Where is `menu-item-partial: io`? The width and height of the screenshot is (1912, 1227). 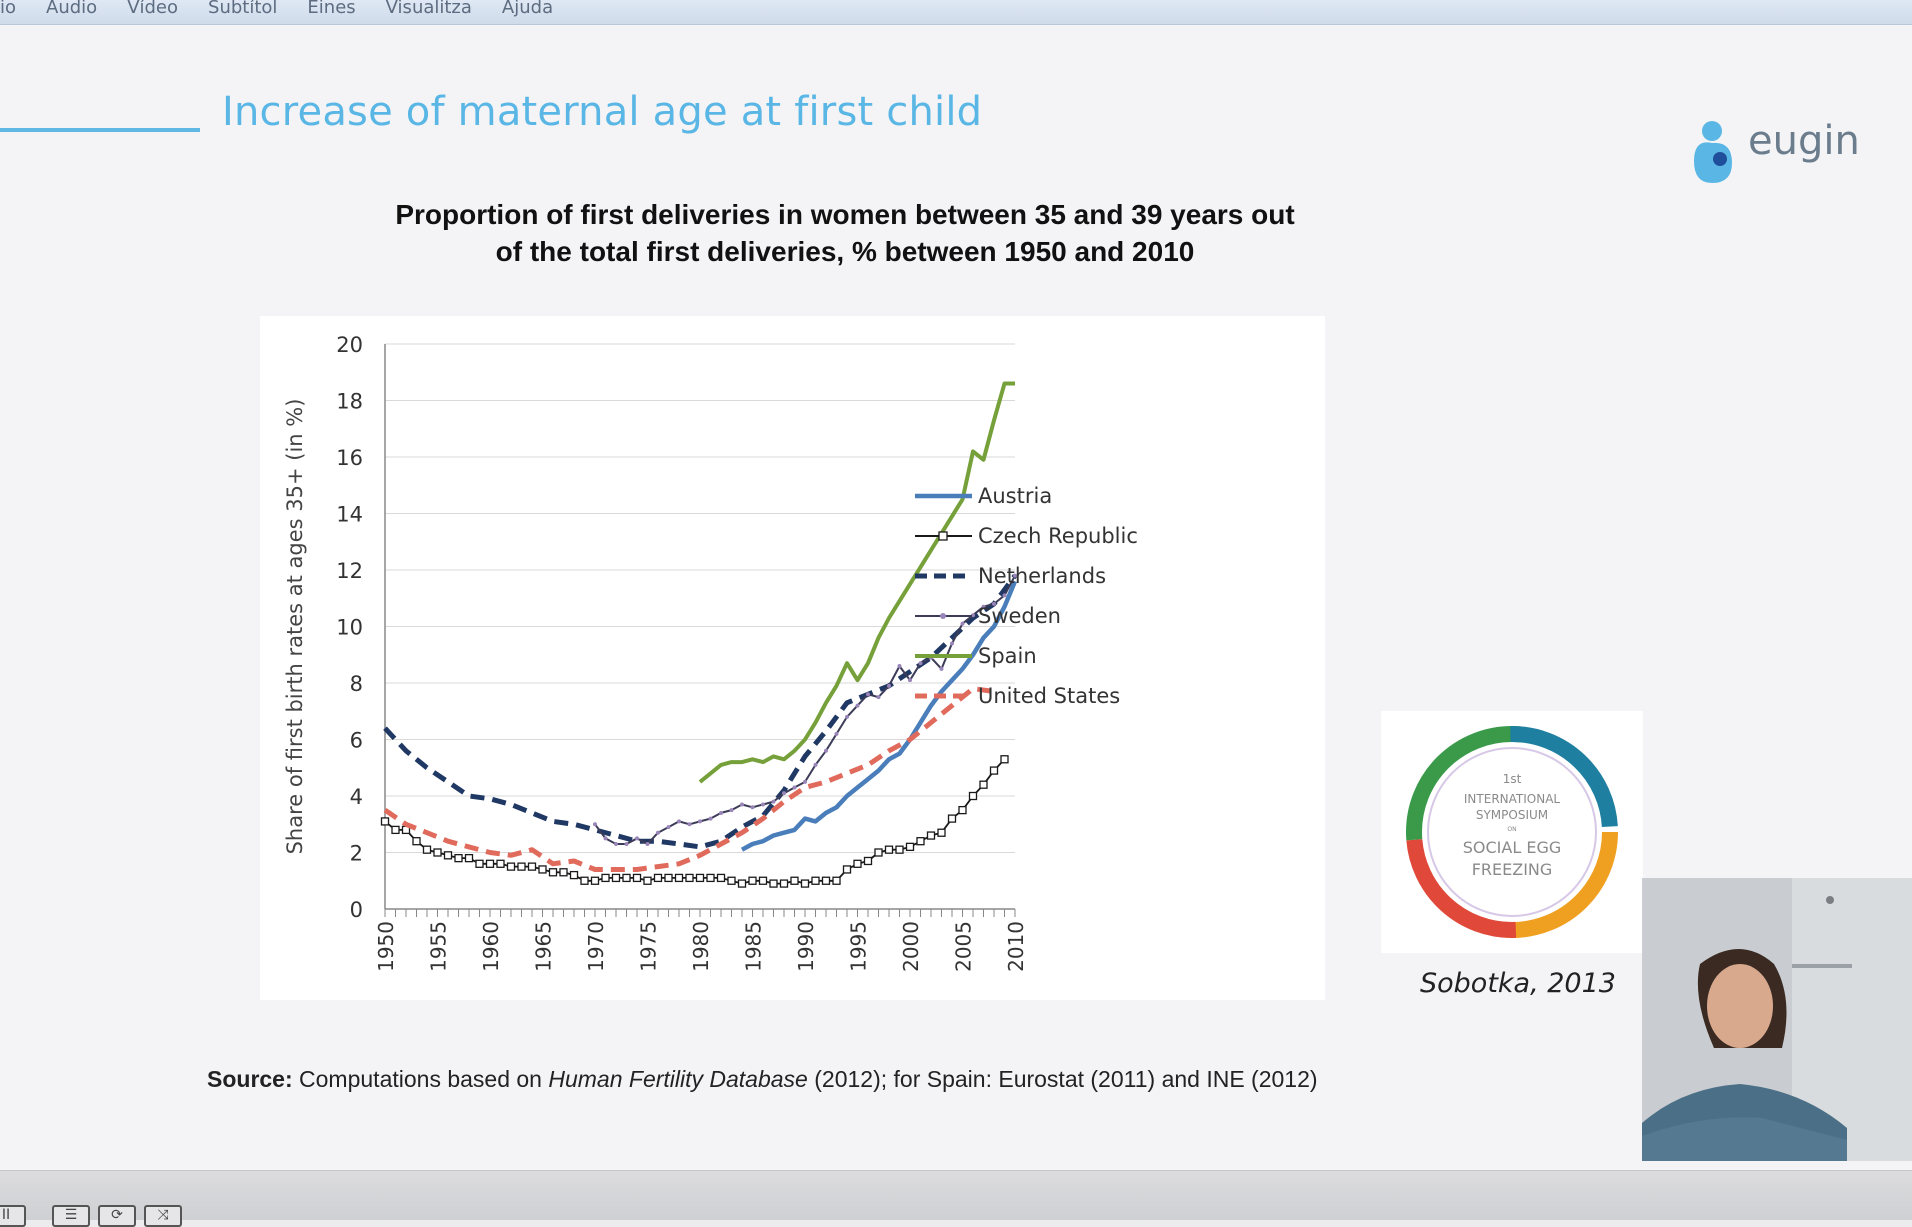 menu-item-partial: io is located at coordinates (8, 9).